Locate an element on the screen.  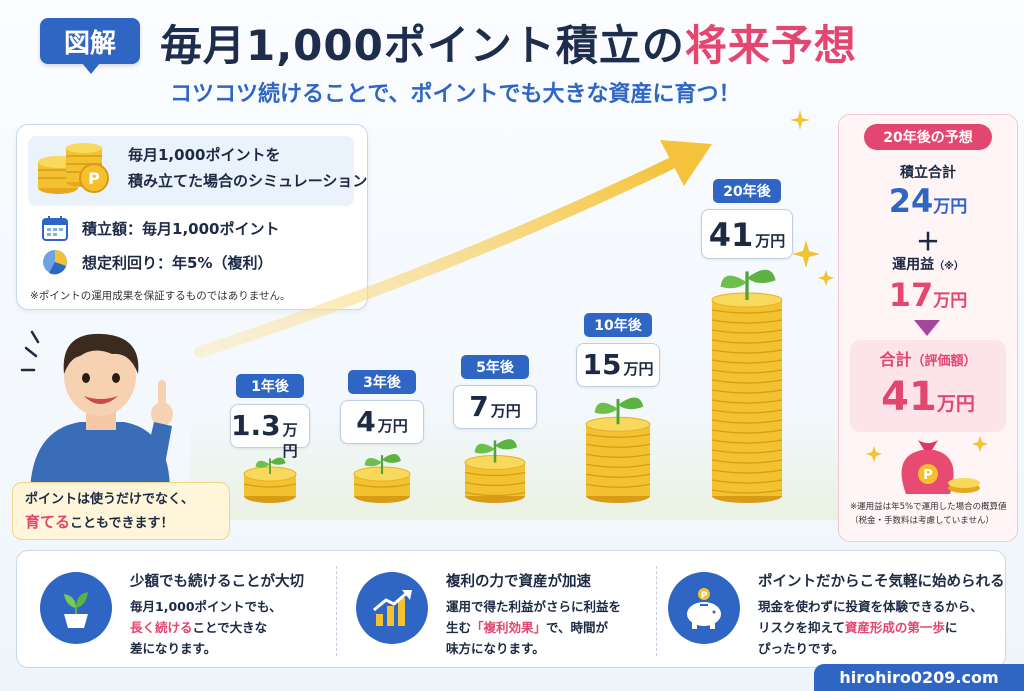
gain-label: 運用益（※） is located at coordinates (928, 265).